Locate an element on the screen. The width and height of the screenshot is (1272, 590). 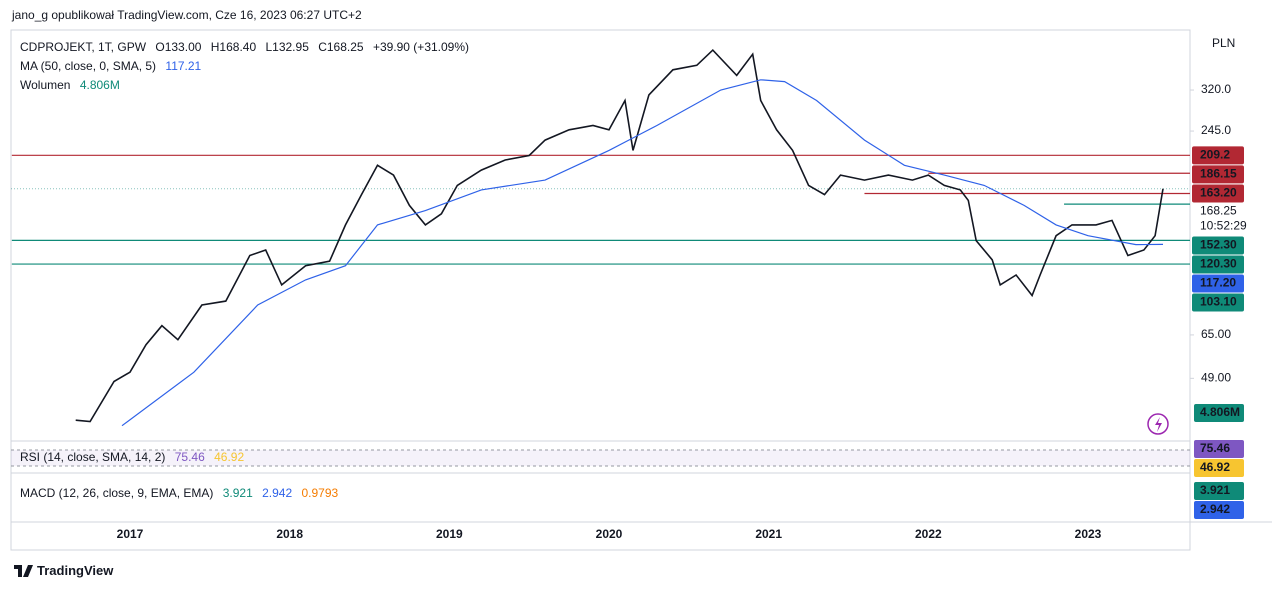
rsi-label: RSI (14, close, SMA, 14, 2) is located at coordinates (93, 457).